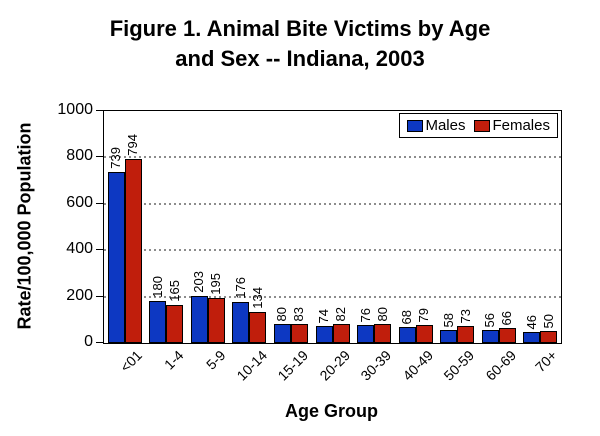 The image size is (600, 436). Describe the element at coordinates (546, 361) in the screenshot. I see `x-category-label-70+: 70+` at that location.